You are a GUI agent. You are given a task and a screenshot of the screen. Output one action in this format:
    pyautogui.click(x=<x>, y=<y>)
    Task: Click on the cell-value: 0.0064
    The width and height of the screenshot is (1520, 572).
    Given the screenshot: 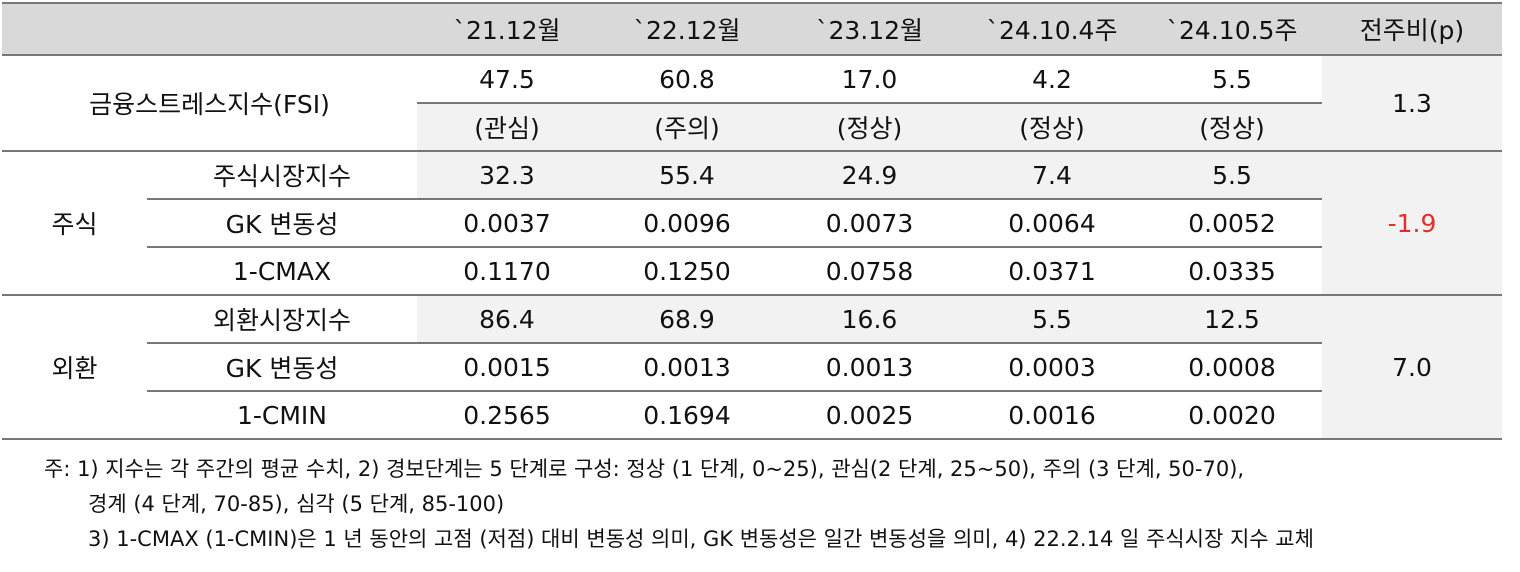 What is the action you would take?
    pyautogui.click(x=1052, y=223)
    